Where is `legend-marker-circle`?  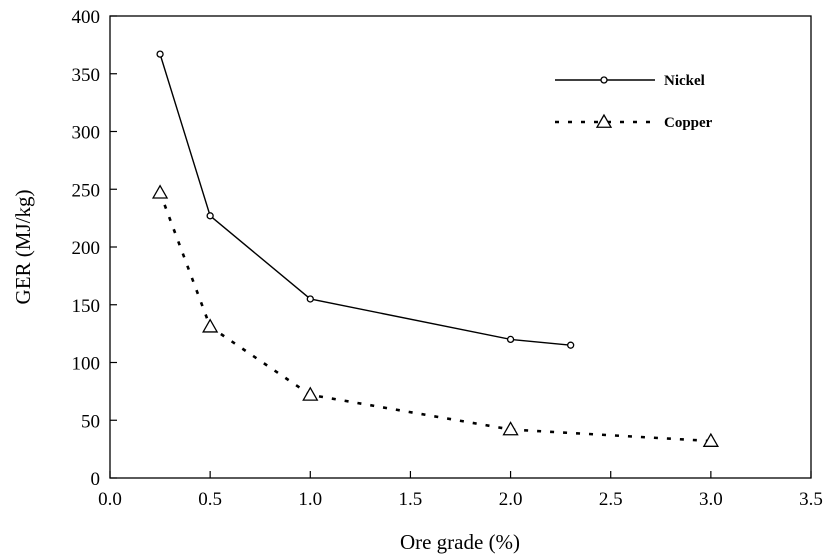
legend-marker-circle is located at coordinates (604, 80).